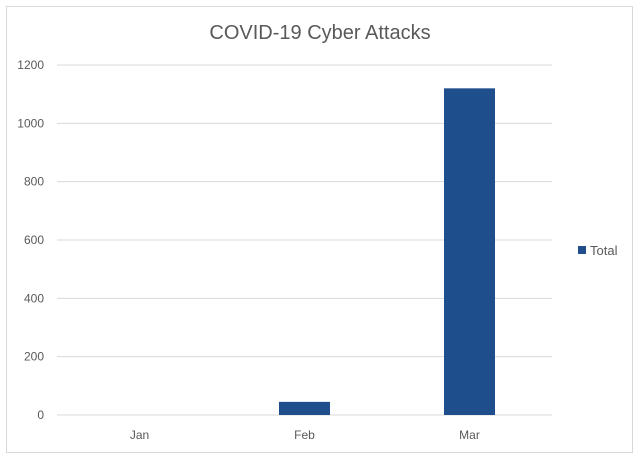 This screenshot has height=461, width=641. What do you see at coordinates (34, 298) in the screenshot?
I see `y-tick-label: 400` at bounding box center [34, 298].